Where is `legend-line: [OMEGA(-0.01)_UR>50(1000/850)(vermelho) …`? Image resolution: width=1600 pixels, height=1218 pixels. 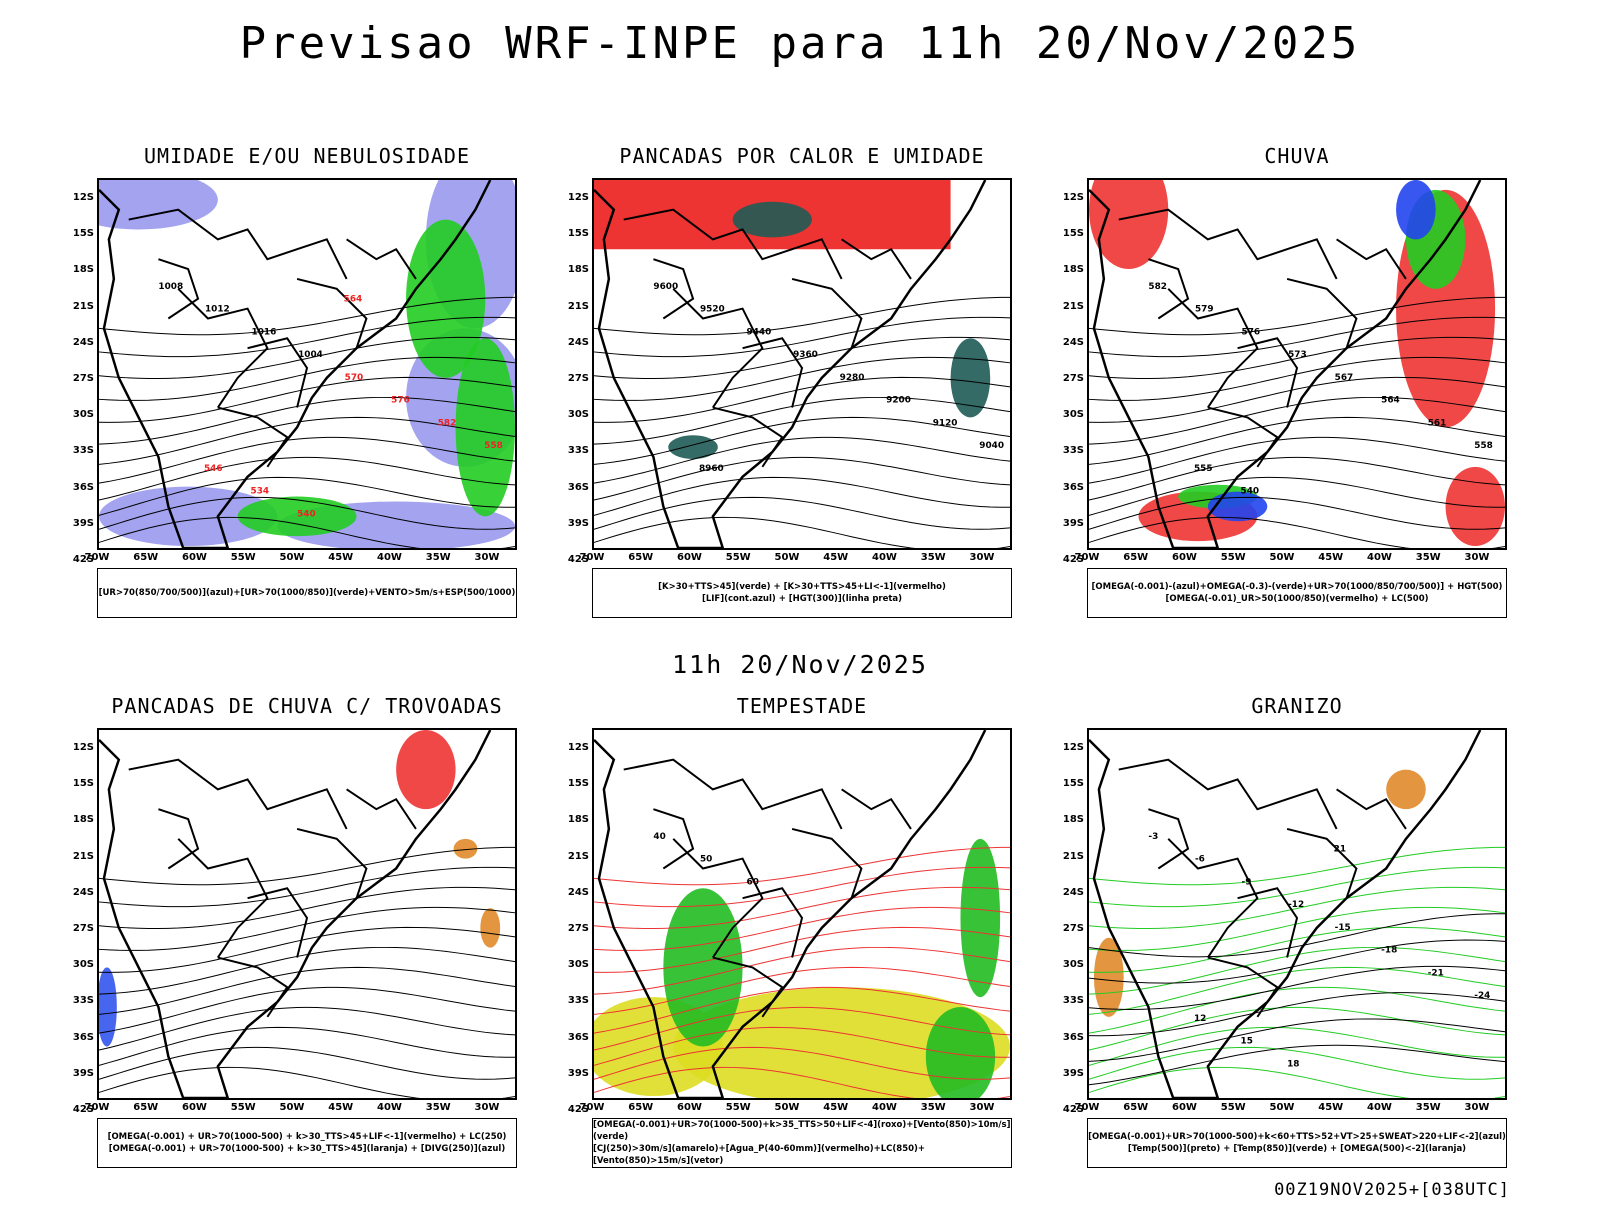 legend-line: [OMEGA(-0.01)_UR>50(1000/850)(vermelho) … is located at coordinates (1297, 599).